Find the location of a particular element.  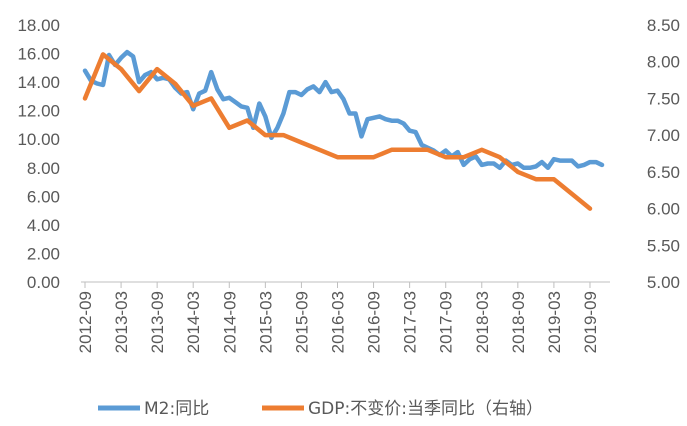

right-tick-label: 8.50 is located at coordinates (663, 25).